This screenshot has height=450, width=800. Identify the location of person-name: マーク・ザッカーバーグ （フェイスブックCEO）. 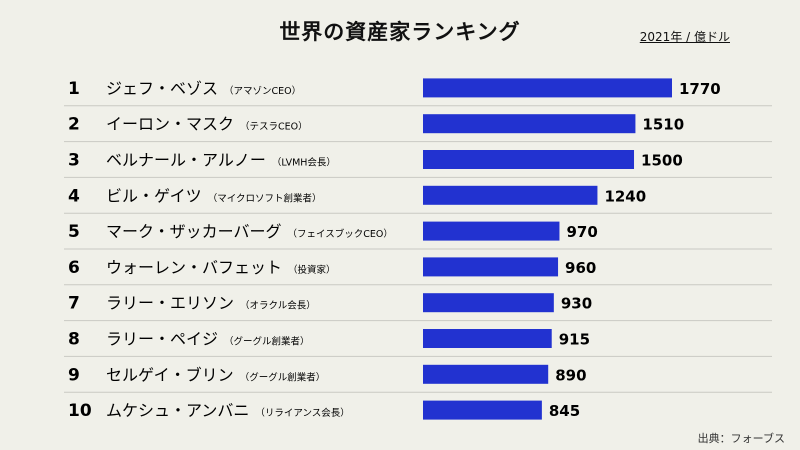
(249, 231).